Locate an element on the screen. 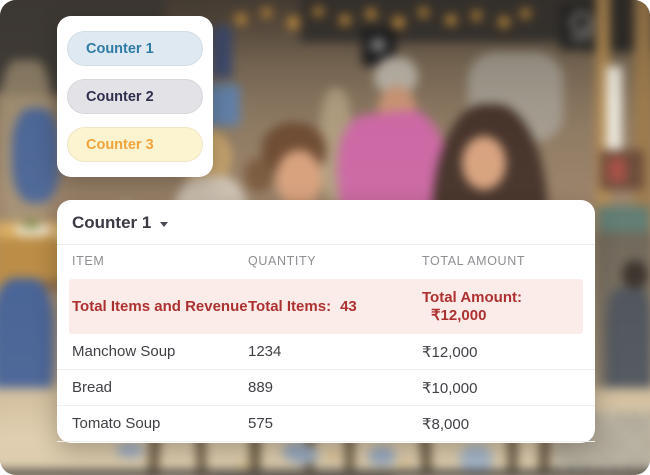  counter-2-button: Counter 2 is located at coordinates (135, 96).